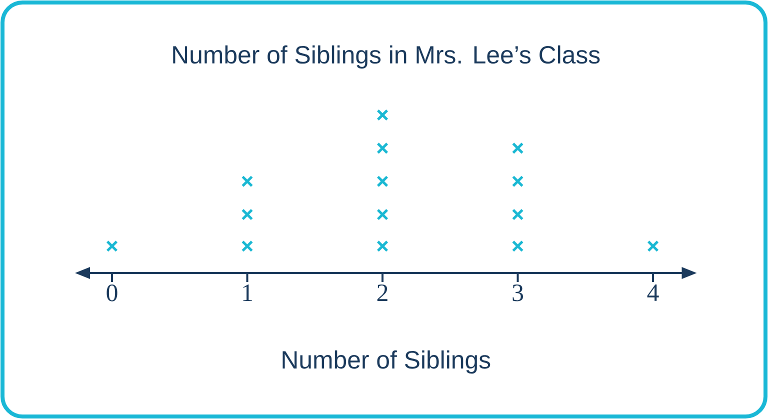 This screenshot has width=768, height=419. I want to click on x-tick-label: 3, so click(518, 293).